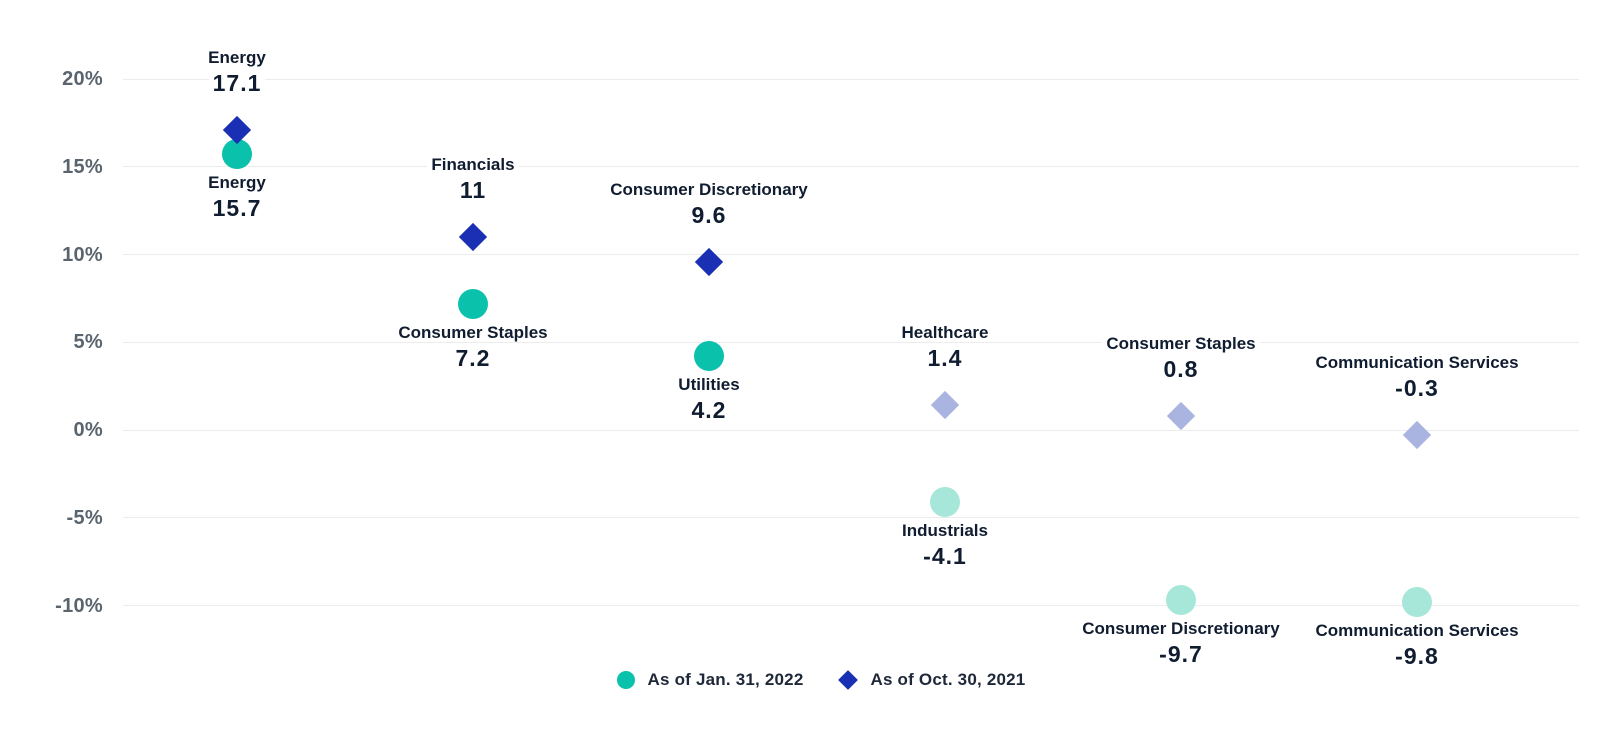 The image size is (1600, 730). What do you see at coordinates (1417, 656) in the screenshot?
I see `point-value: -9.8` at bounding box center [1417, 656].